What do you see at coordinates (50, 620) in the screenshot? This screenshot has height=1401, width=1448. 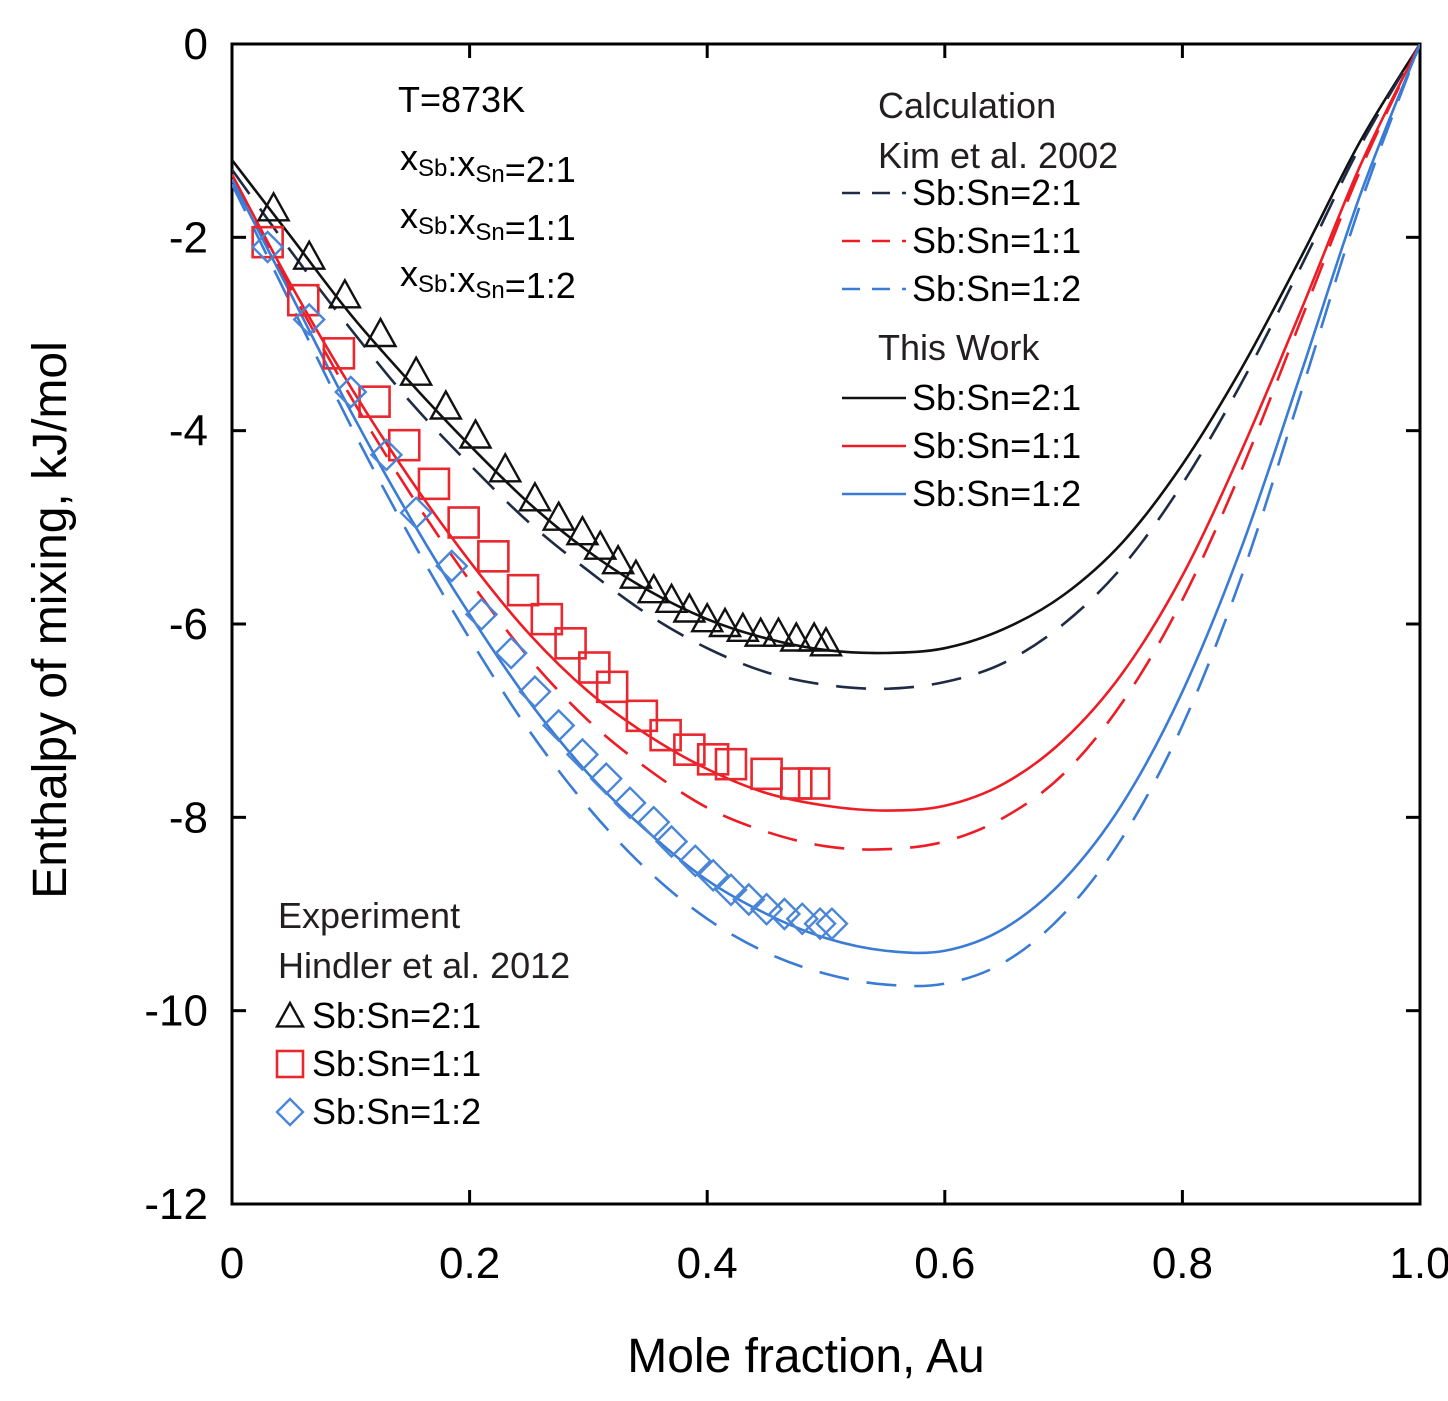 I see `y-axis-title: Enthalpy of mixing, kJ/mol` at bounding box center [50, 620].